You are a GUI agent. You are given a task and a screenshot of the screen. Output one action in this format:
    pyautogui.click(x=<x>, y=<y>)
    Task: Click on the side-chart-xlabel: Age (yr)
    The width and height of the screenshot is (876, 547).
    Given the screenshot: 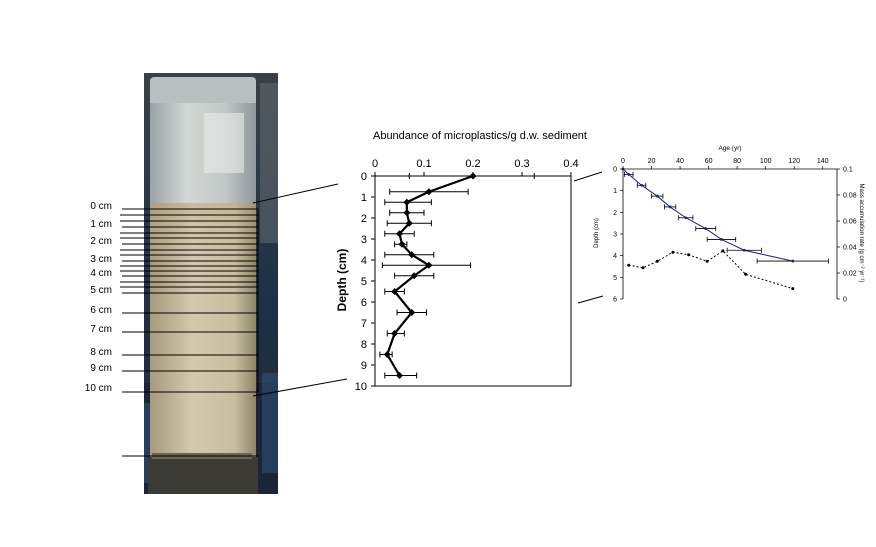 What is the action you would take?
    pyautogui.click(x=729, y=148)
    